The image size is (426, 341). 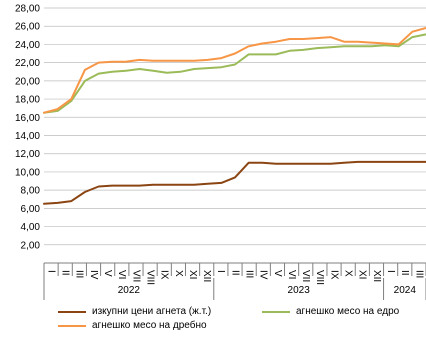 I want to click on legend-label-wholesale: агнешко месо на едро, so click(x=348, y=311).